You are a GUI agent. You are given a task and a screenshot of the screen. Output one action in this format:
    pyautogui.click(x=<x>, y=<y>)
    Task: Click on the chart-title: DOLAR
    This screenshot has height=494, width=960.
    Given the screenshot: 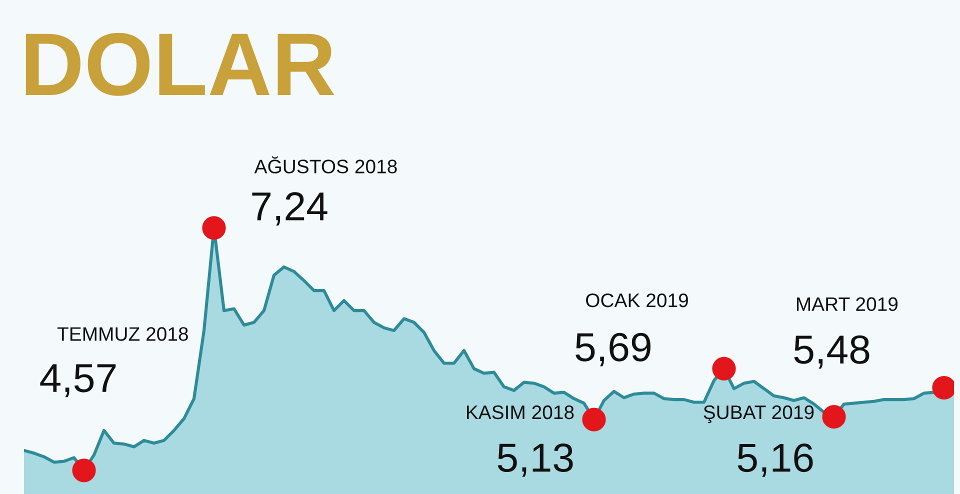 What is the action you would take?
    pyautogui.click(x=180, y=64)
    